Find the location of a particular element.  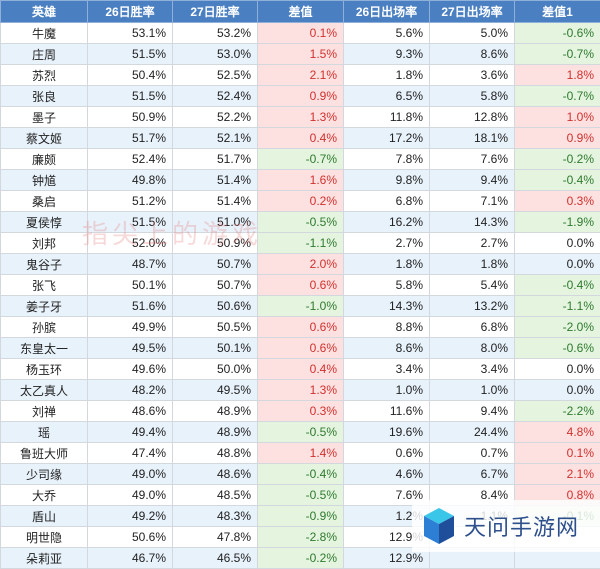

cell-pickrate-27: 5.4% is located at coordinates (472, 285).